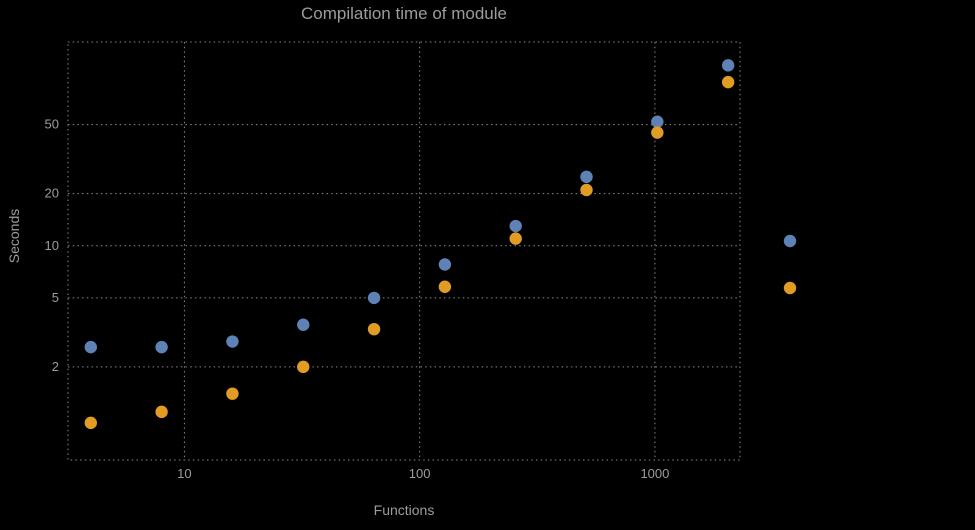 This screenshot has height=530, width=975. What do you see at coordinates (420, 473) in the screenshot?
I see `x-tick-label: 100` at bounding box center [420, 473].